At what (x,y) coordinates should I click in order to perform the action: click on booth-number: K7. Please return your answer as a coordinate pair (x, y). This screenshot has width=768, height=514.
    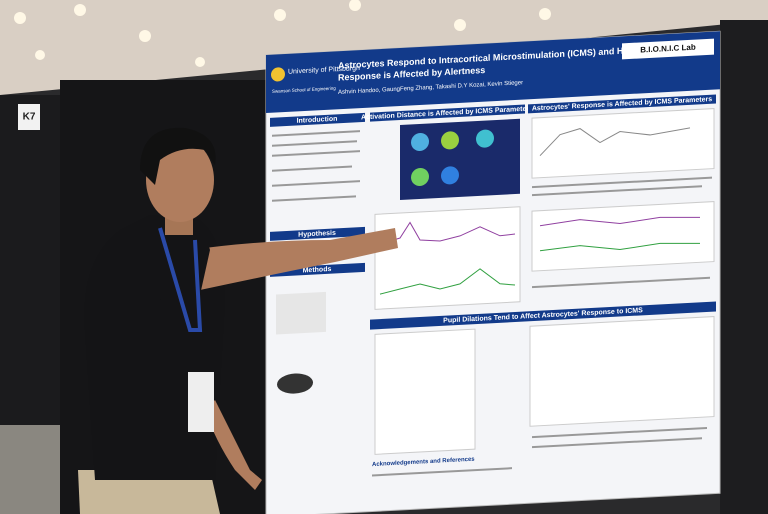
    Looking at the image, I should click on (29, 117).